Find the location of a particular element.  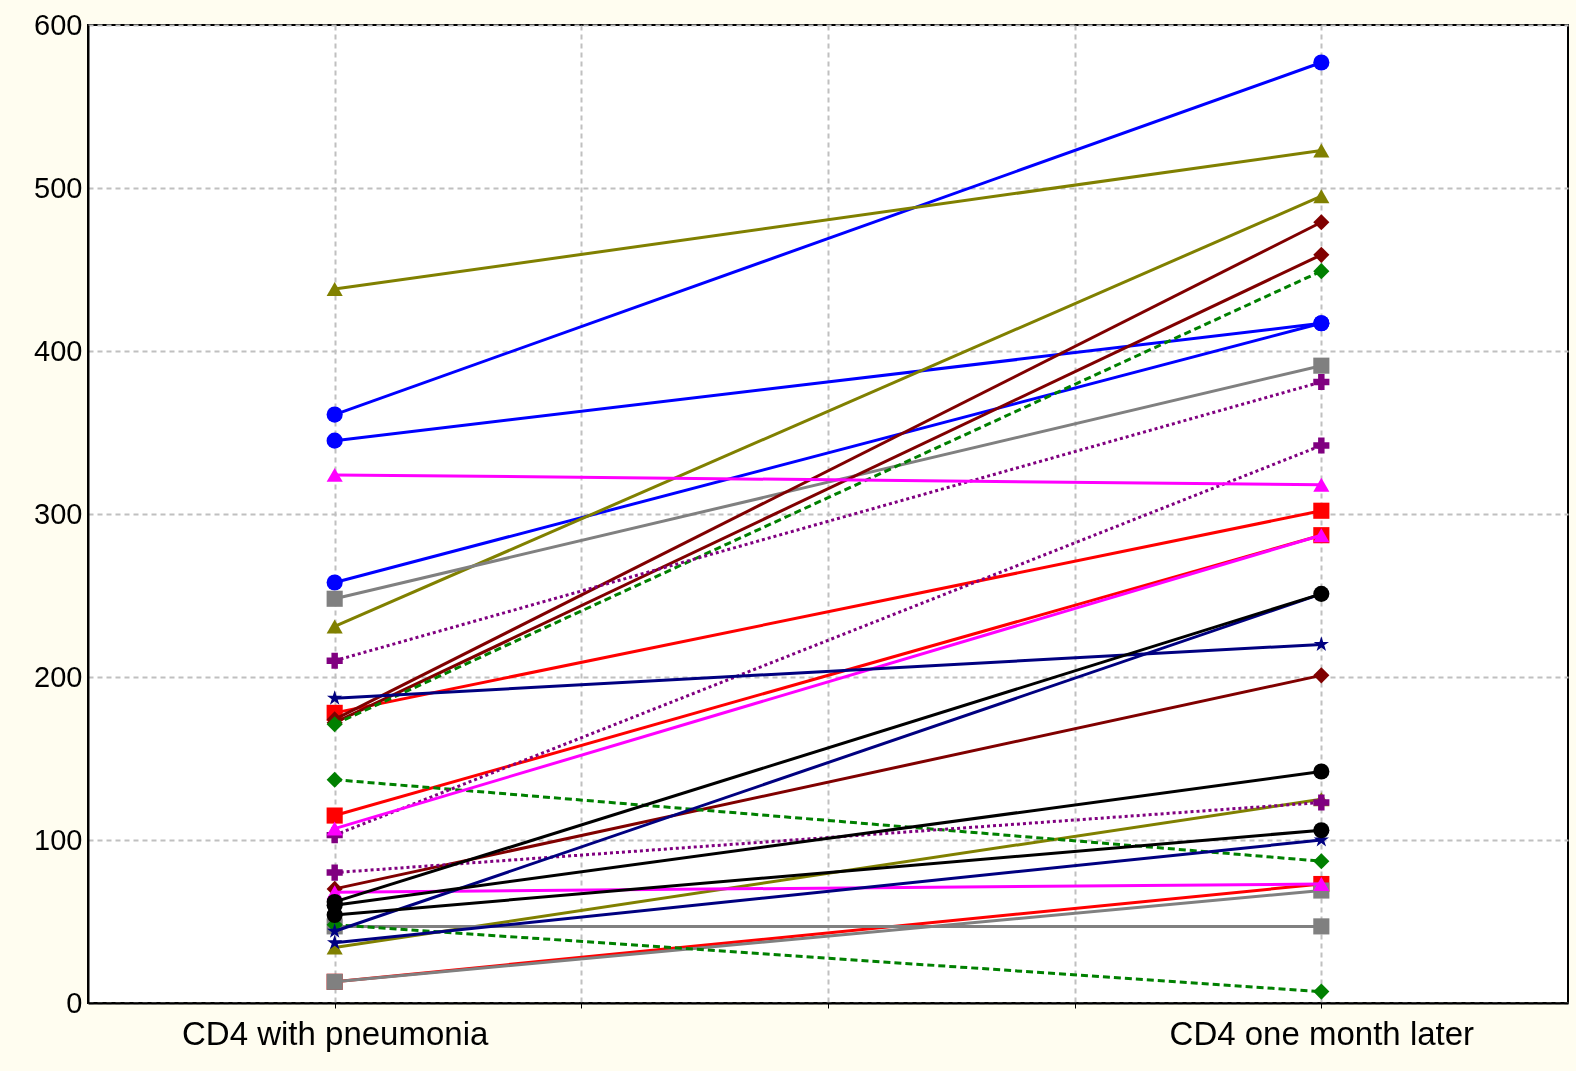

y-tick-label: 200 is located at coordinates (58, 676).